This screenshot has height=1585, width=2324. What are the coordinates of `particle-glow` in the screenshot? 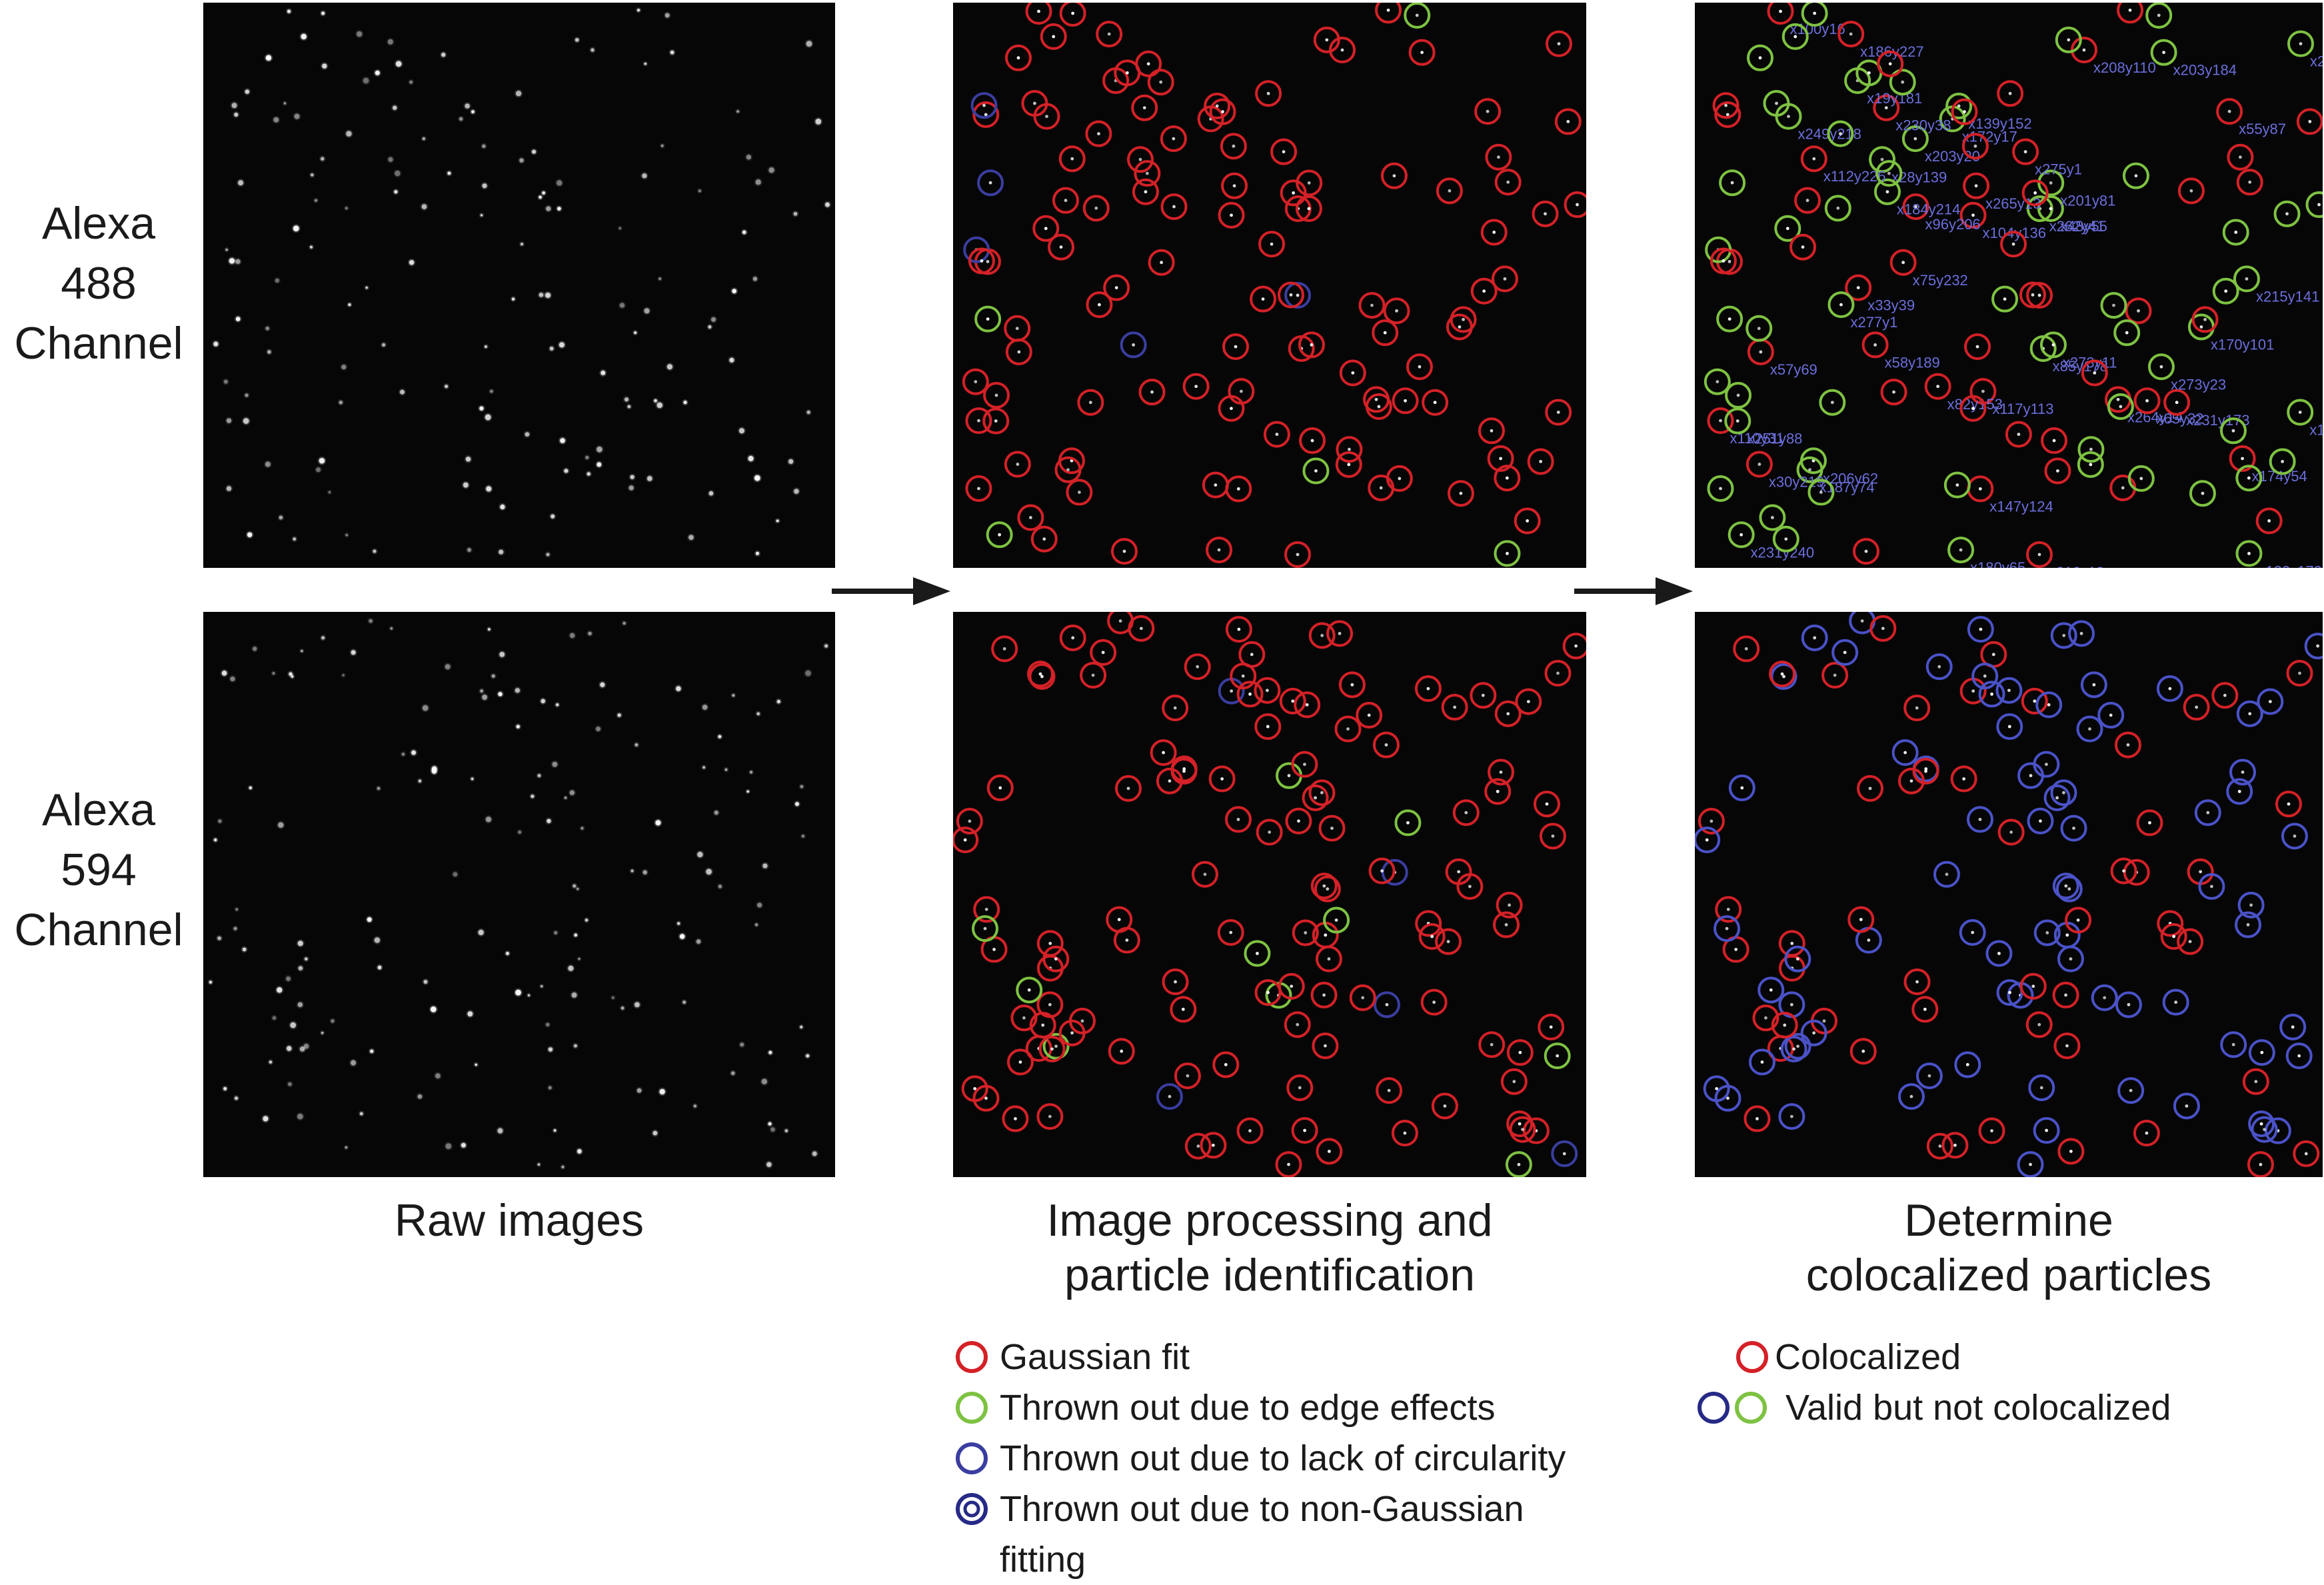 It's located at (572, 792).